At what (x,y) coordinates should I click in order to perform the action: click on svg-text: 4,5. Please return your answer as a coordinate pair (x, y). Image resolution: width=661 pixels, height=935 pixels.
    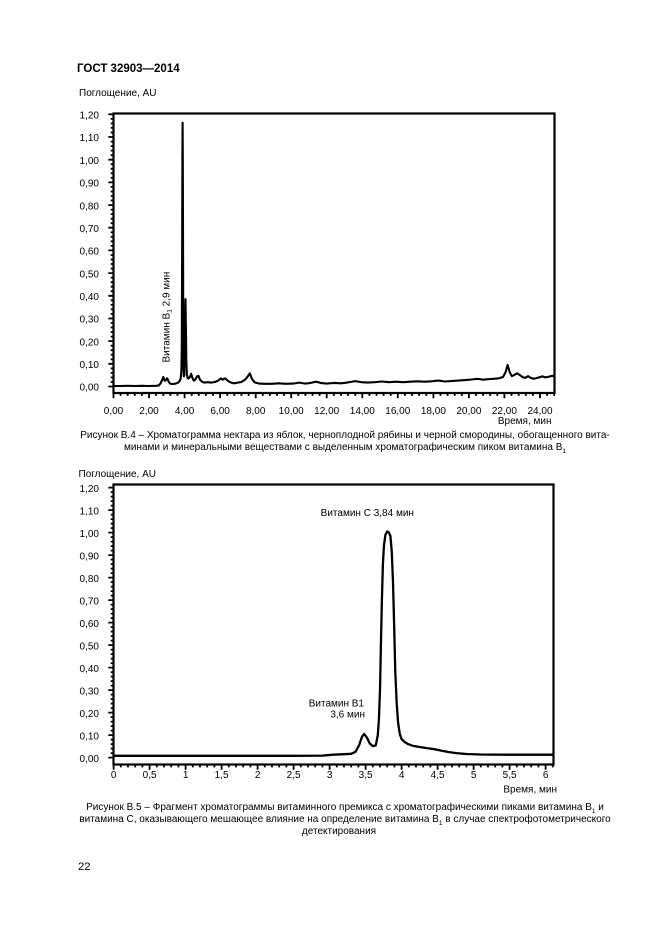
    Looking at the image, I should click on (438, 775).